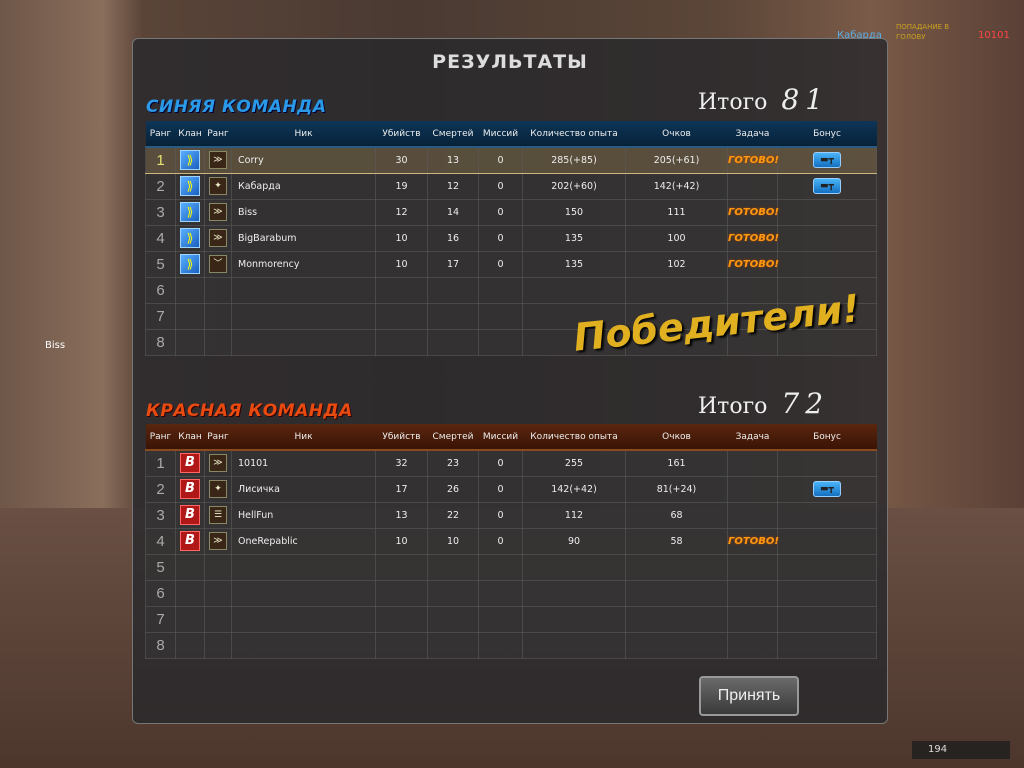 The height and width of the screenshot is (768, 1024). What do you see at coordinates (676, 463) in the screenshot?
I see `score: 161` at bounding box center [676, 463].